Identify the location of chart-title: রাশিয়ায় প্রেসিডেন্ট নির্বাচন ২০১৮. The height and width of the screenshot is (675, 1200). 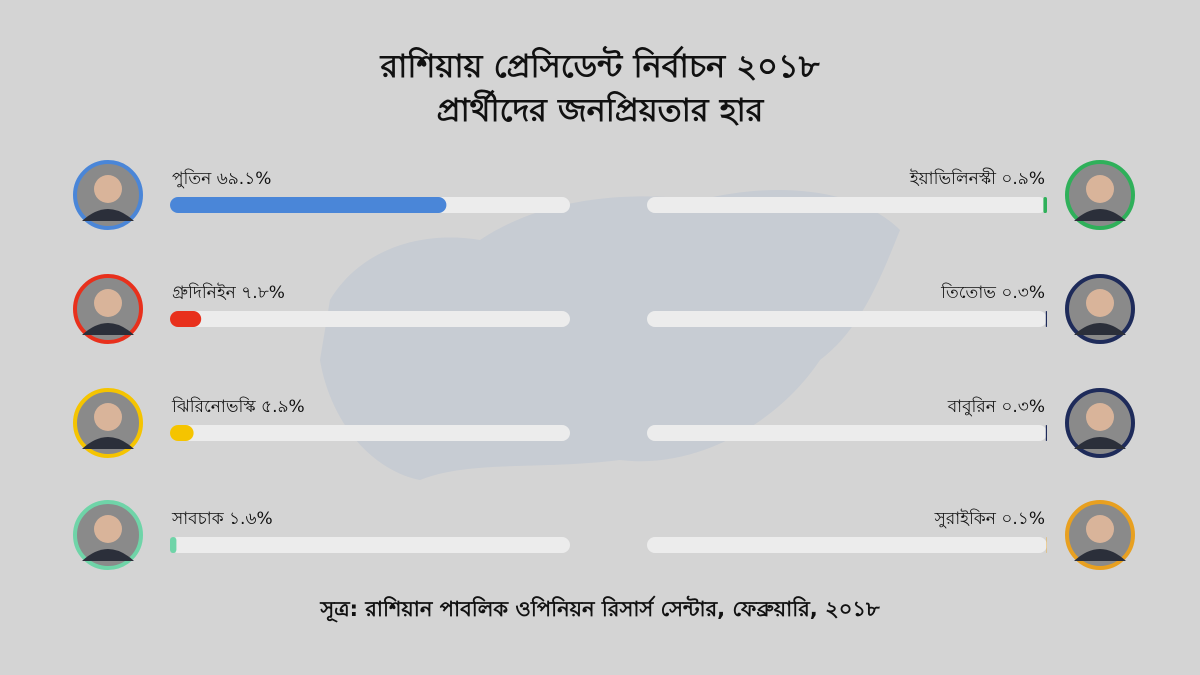
(600, 65).